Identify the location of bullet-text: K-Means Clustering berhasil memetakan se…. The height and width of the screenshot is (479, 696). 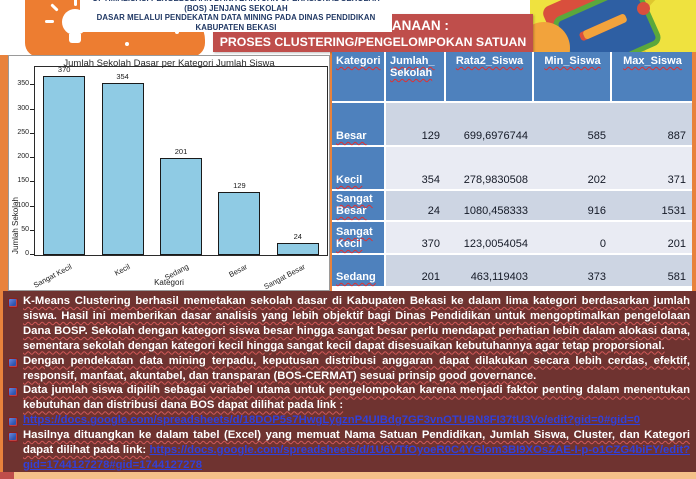
(356, 324).